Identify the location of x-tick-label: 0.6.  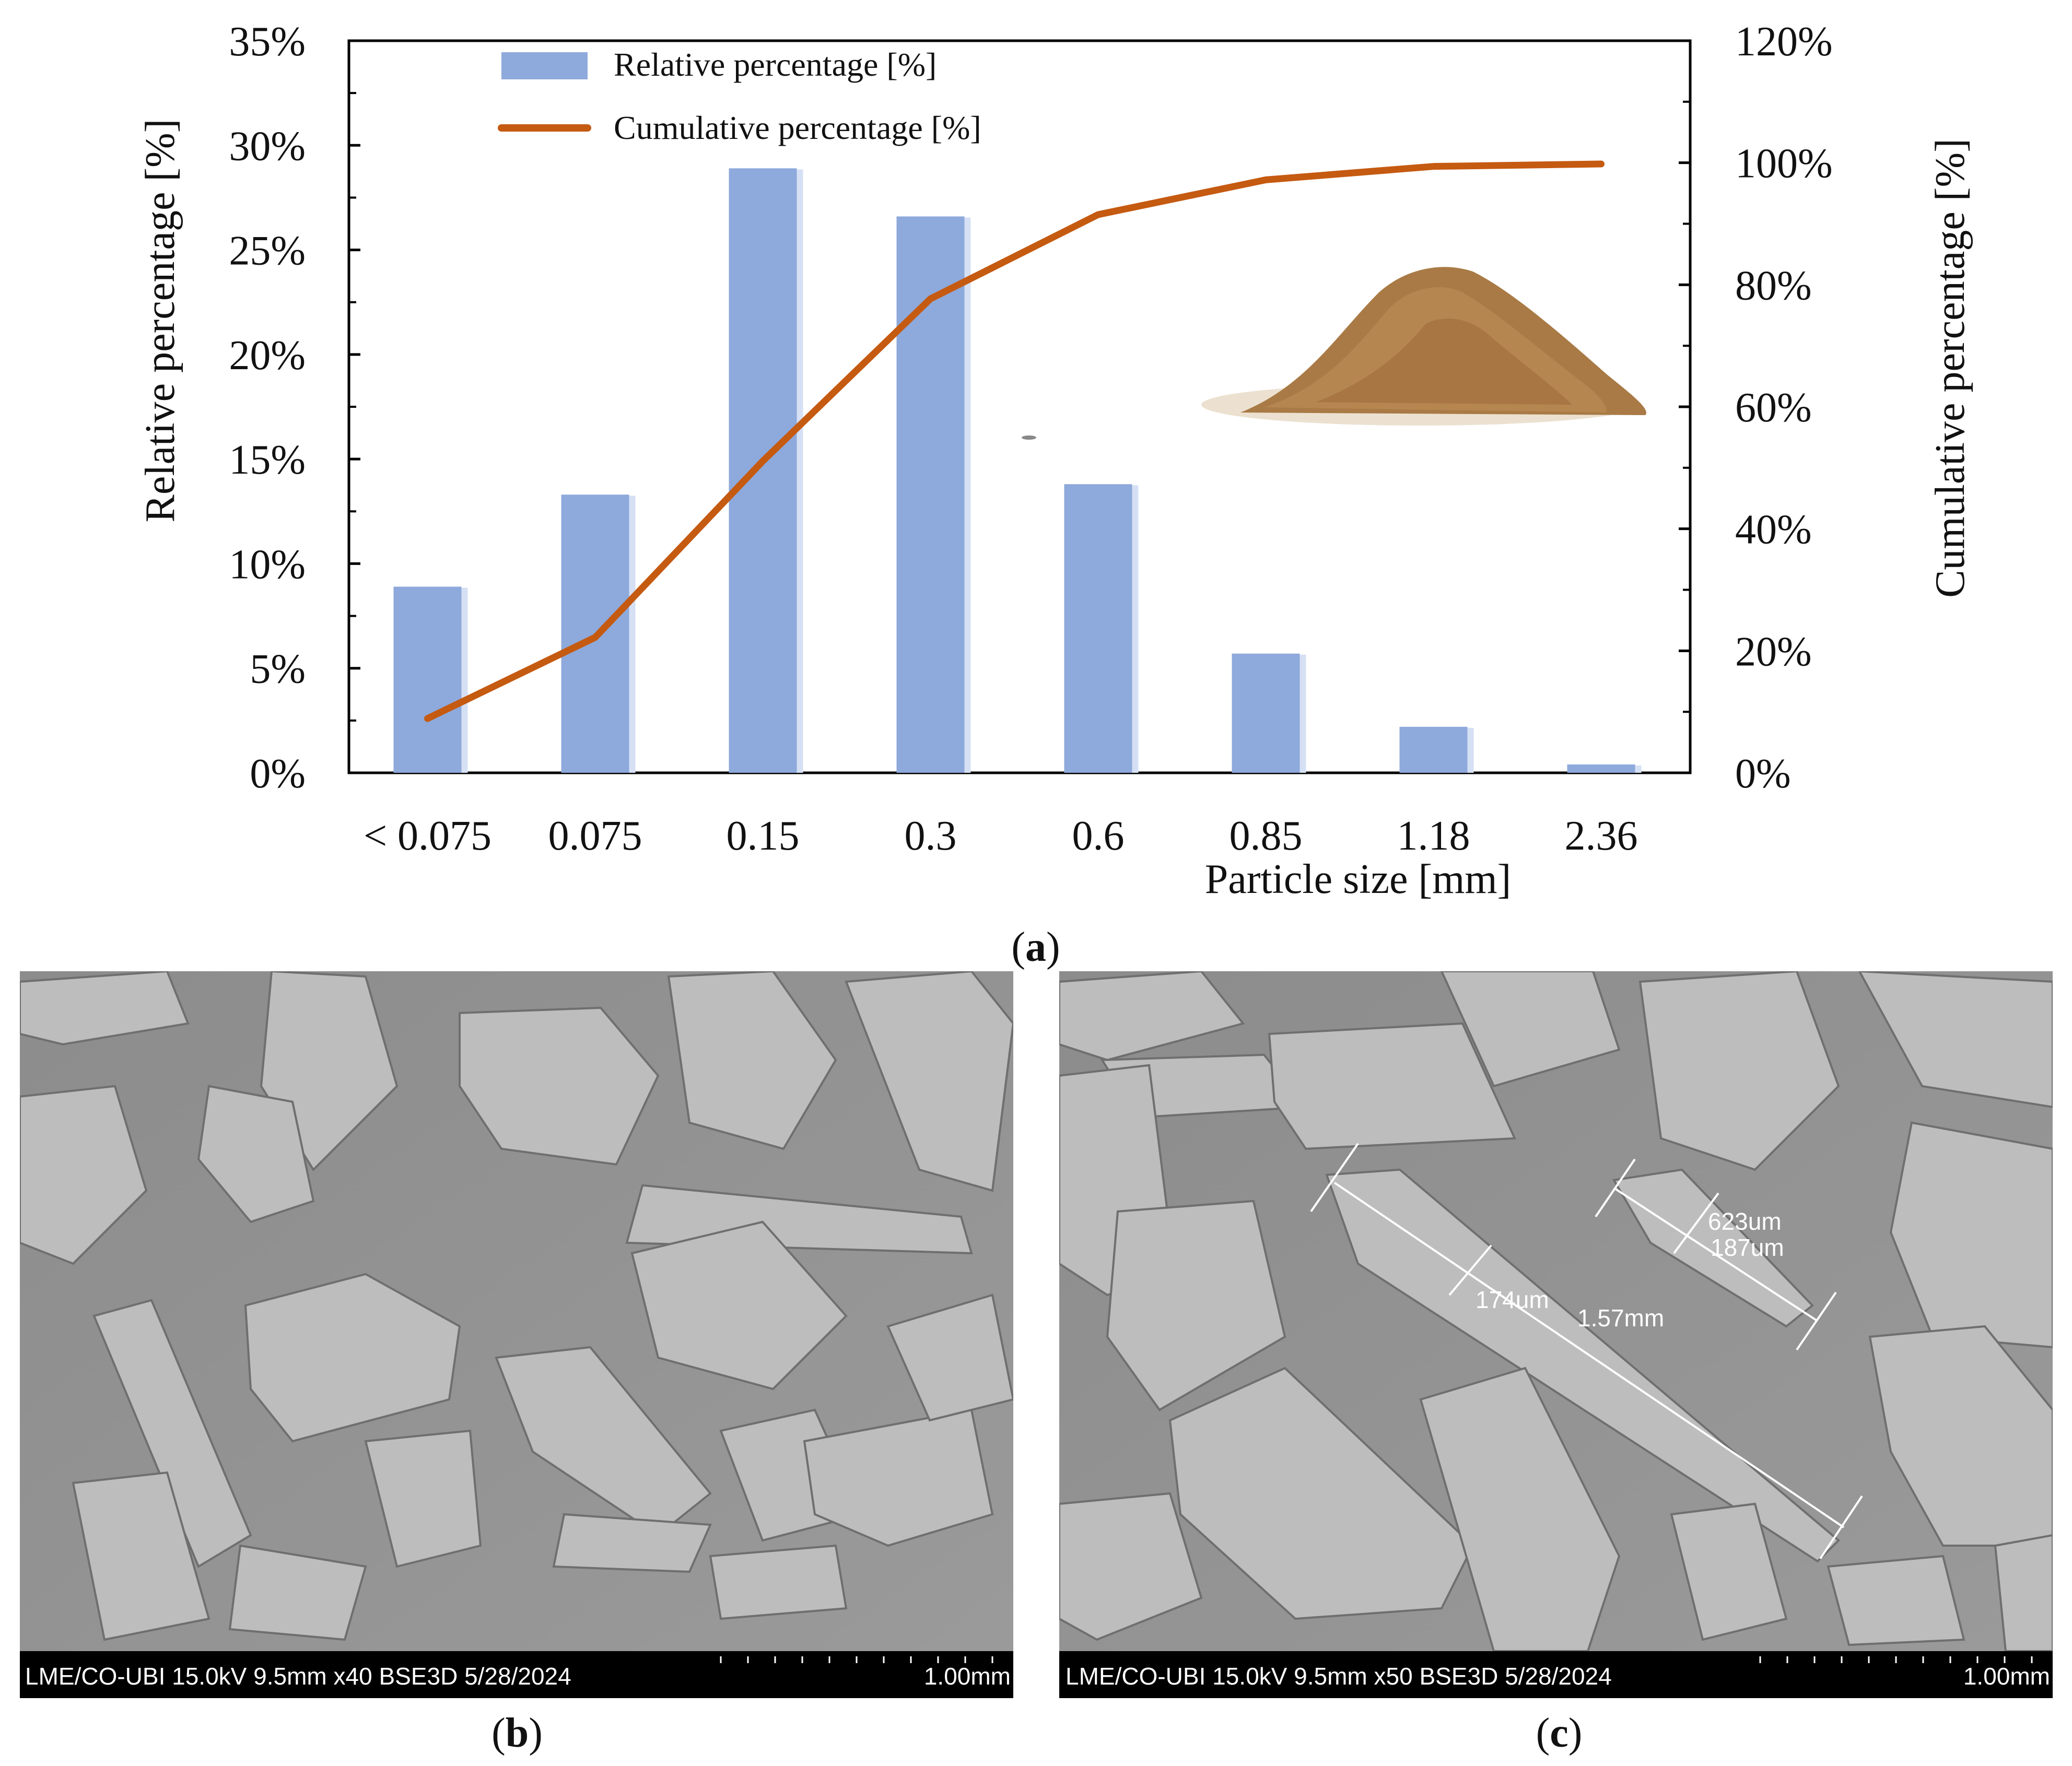
(1098, 836).